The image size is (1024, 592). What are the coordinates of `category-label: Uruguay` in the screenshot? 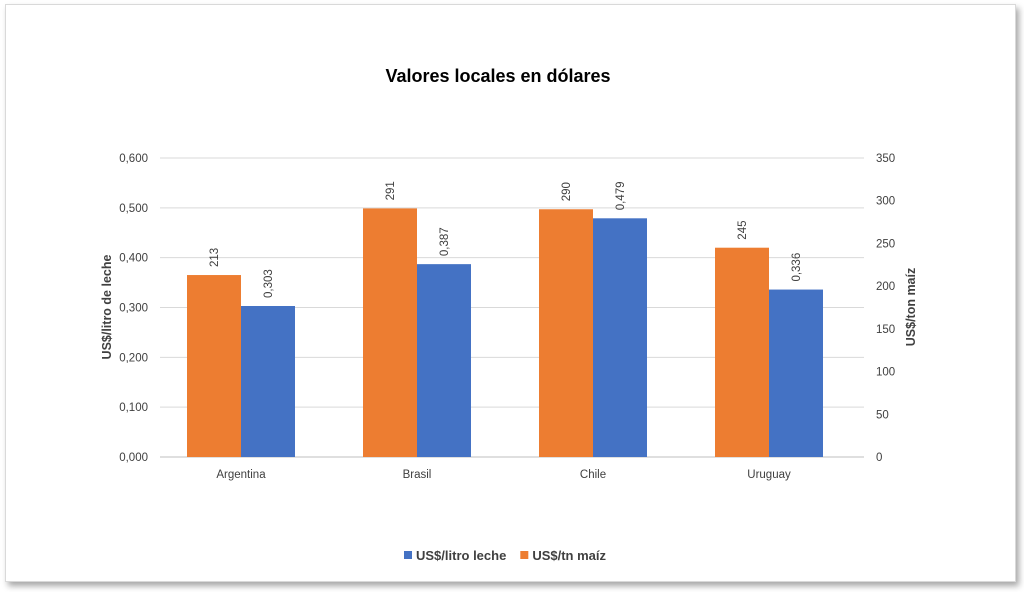 It's located at (769, 475).